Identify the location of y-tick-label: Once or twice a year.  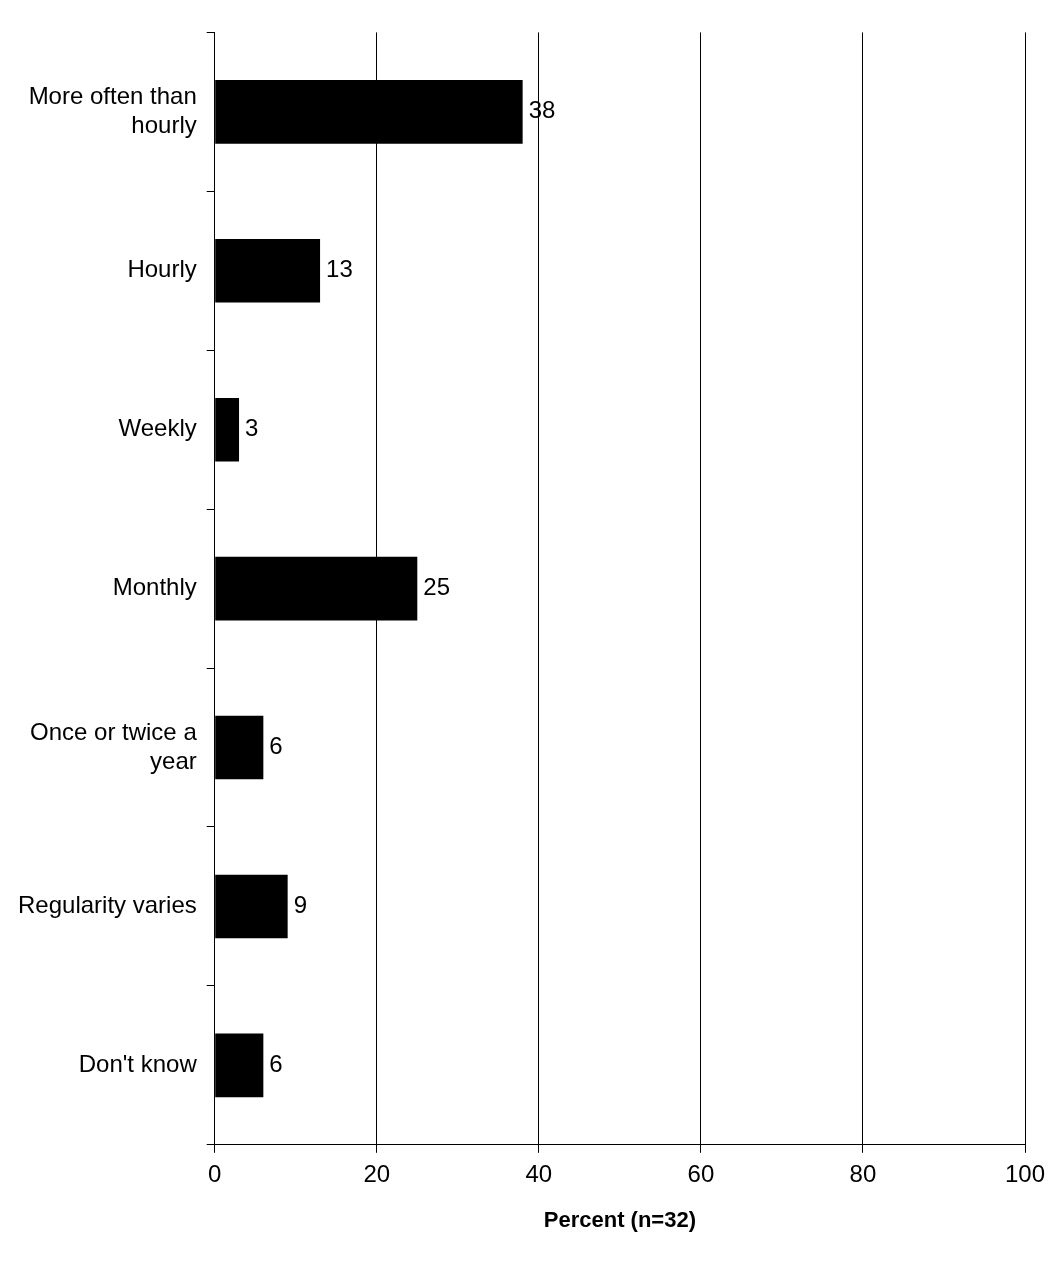
(114, 745).